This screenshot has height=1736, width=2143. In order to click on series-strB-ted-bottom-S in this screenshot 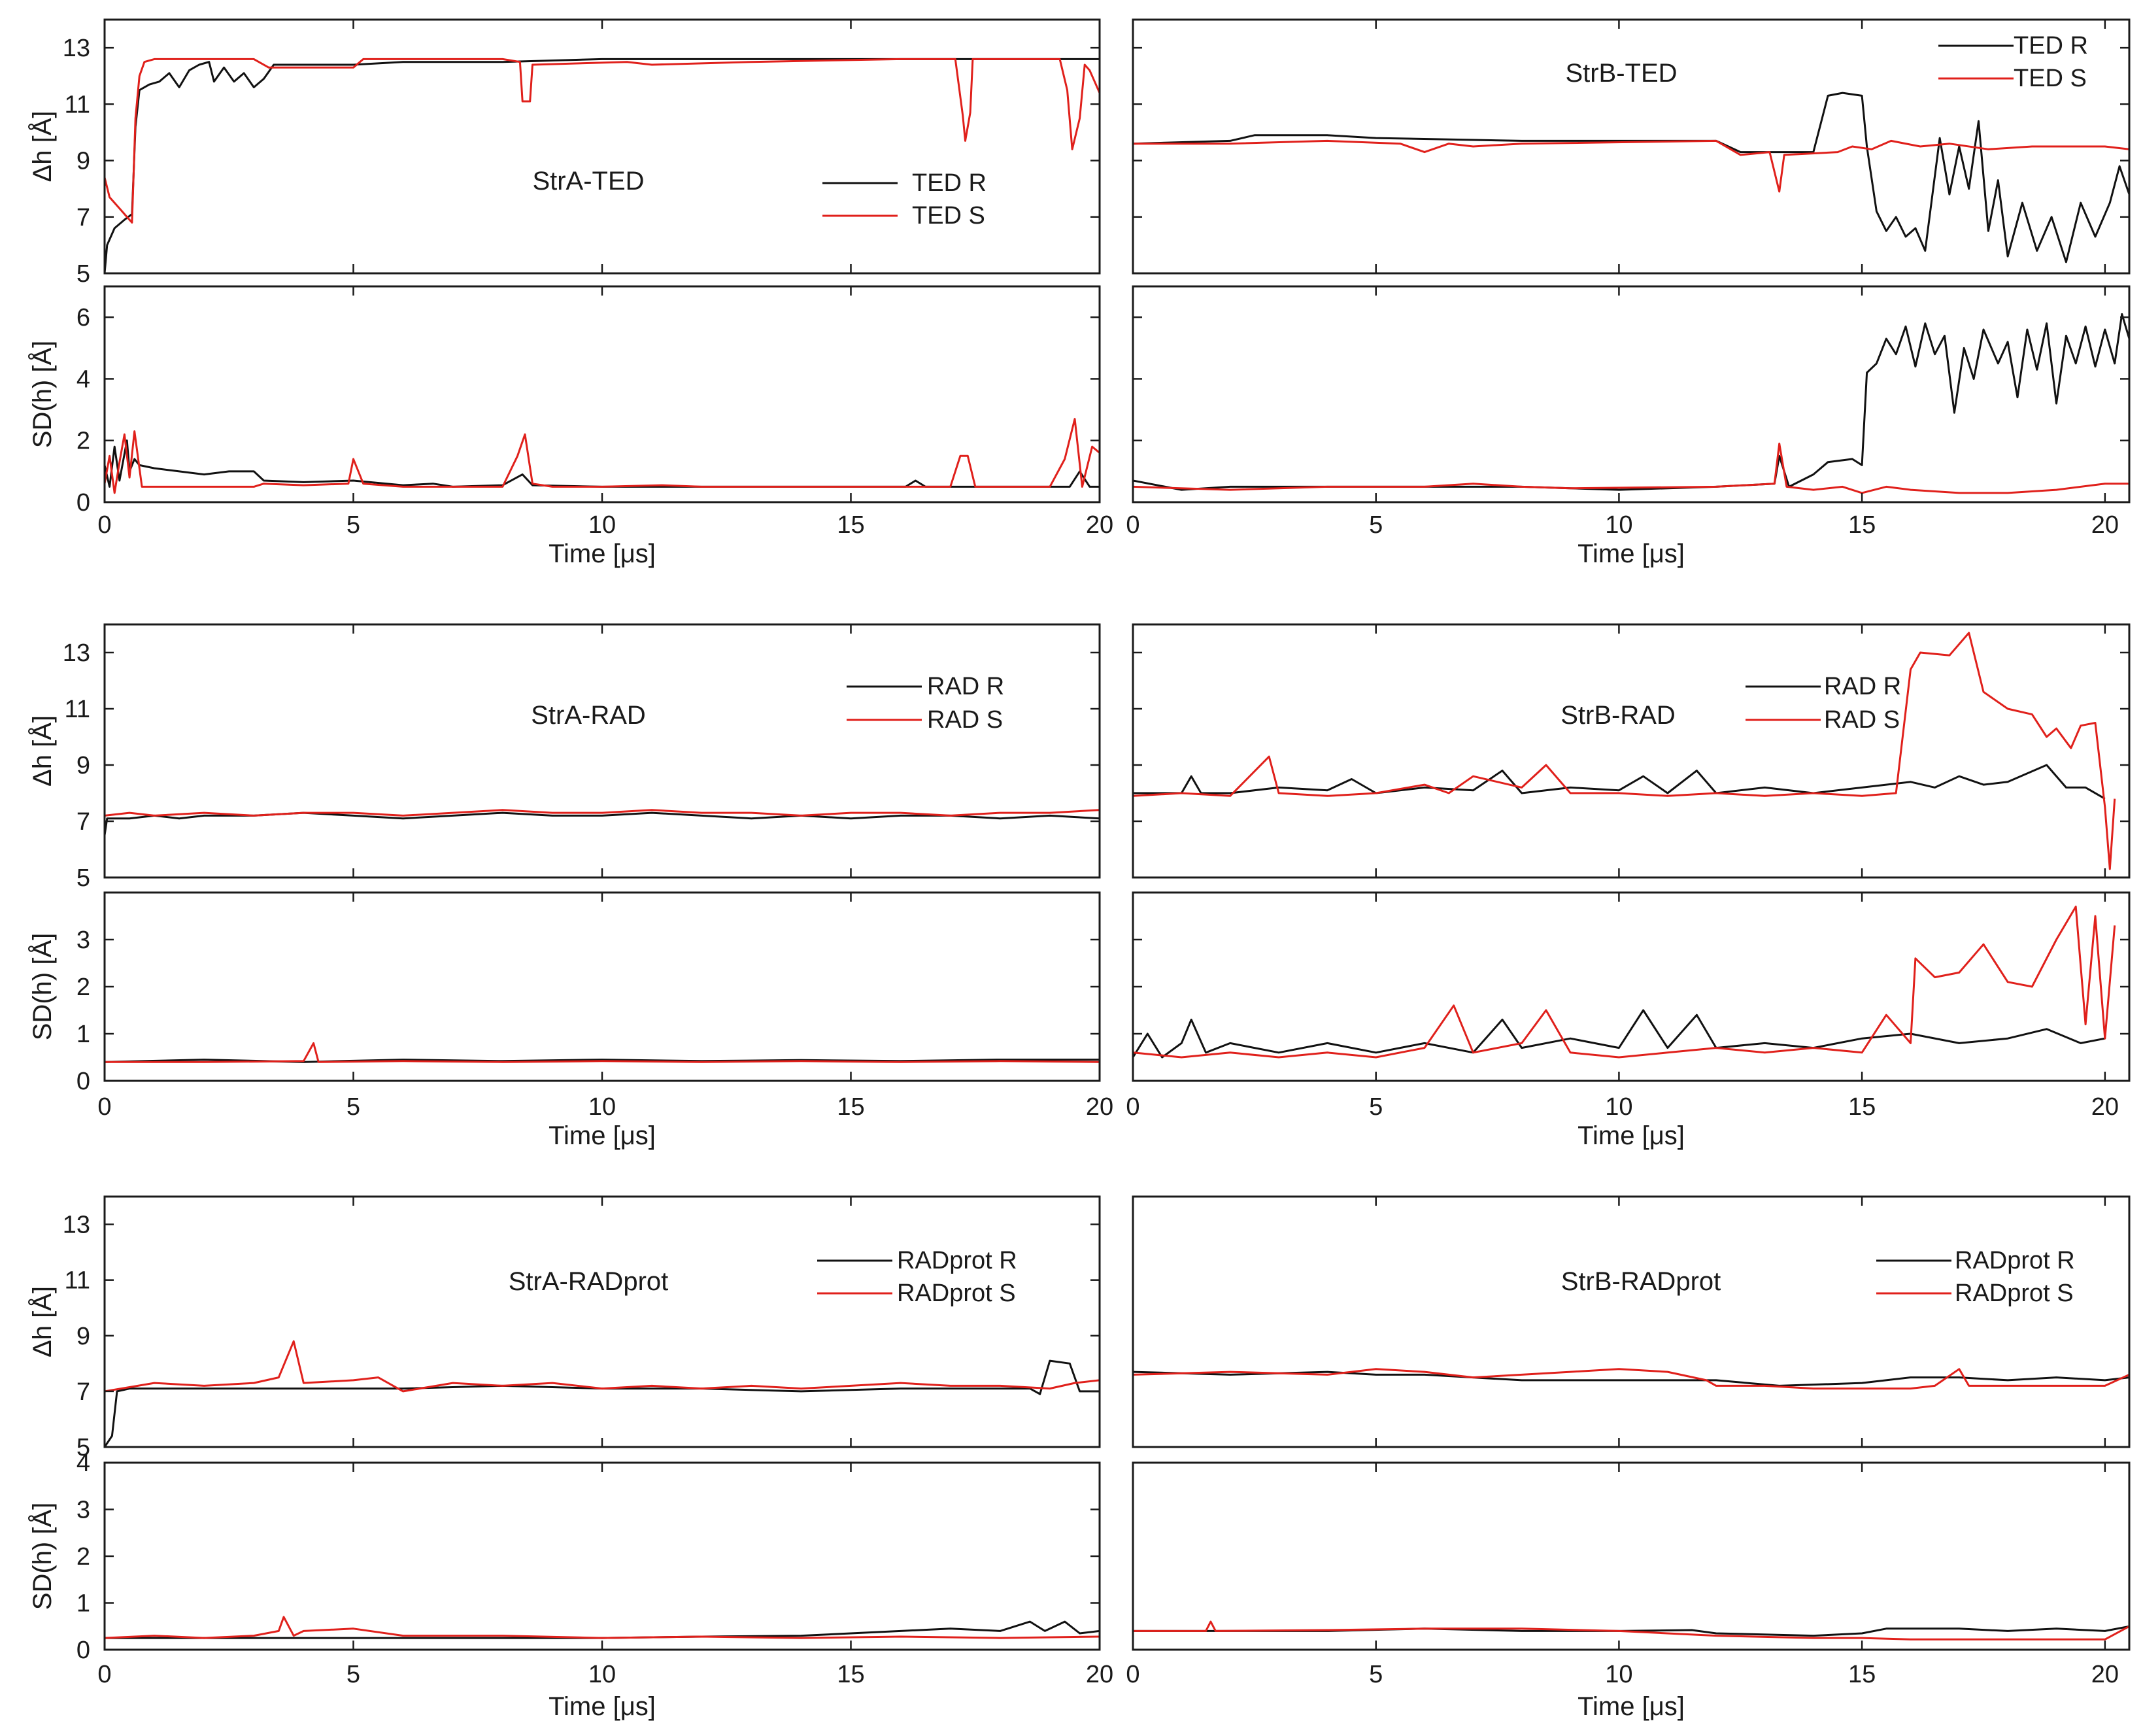, I will do `click(1631, 468)`.